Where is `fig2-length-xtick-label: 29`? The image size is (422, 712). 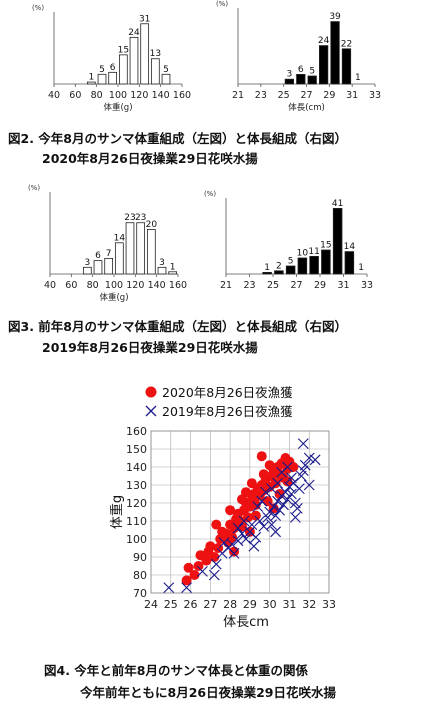
fig2-length-xtick-label: 29 is located at coordinates (329, 95).